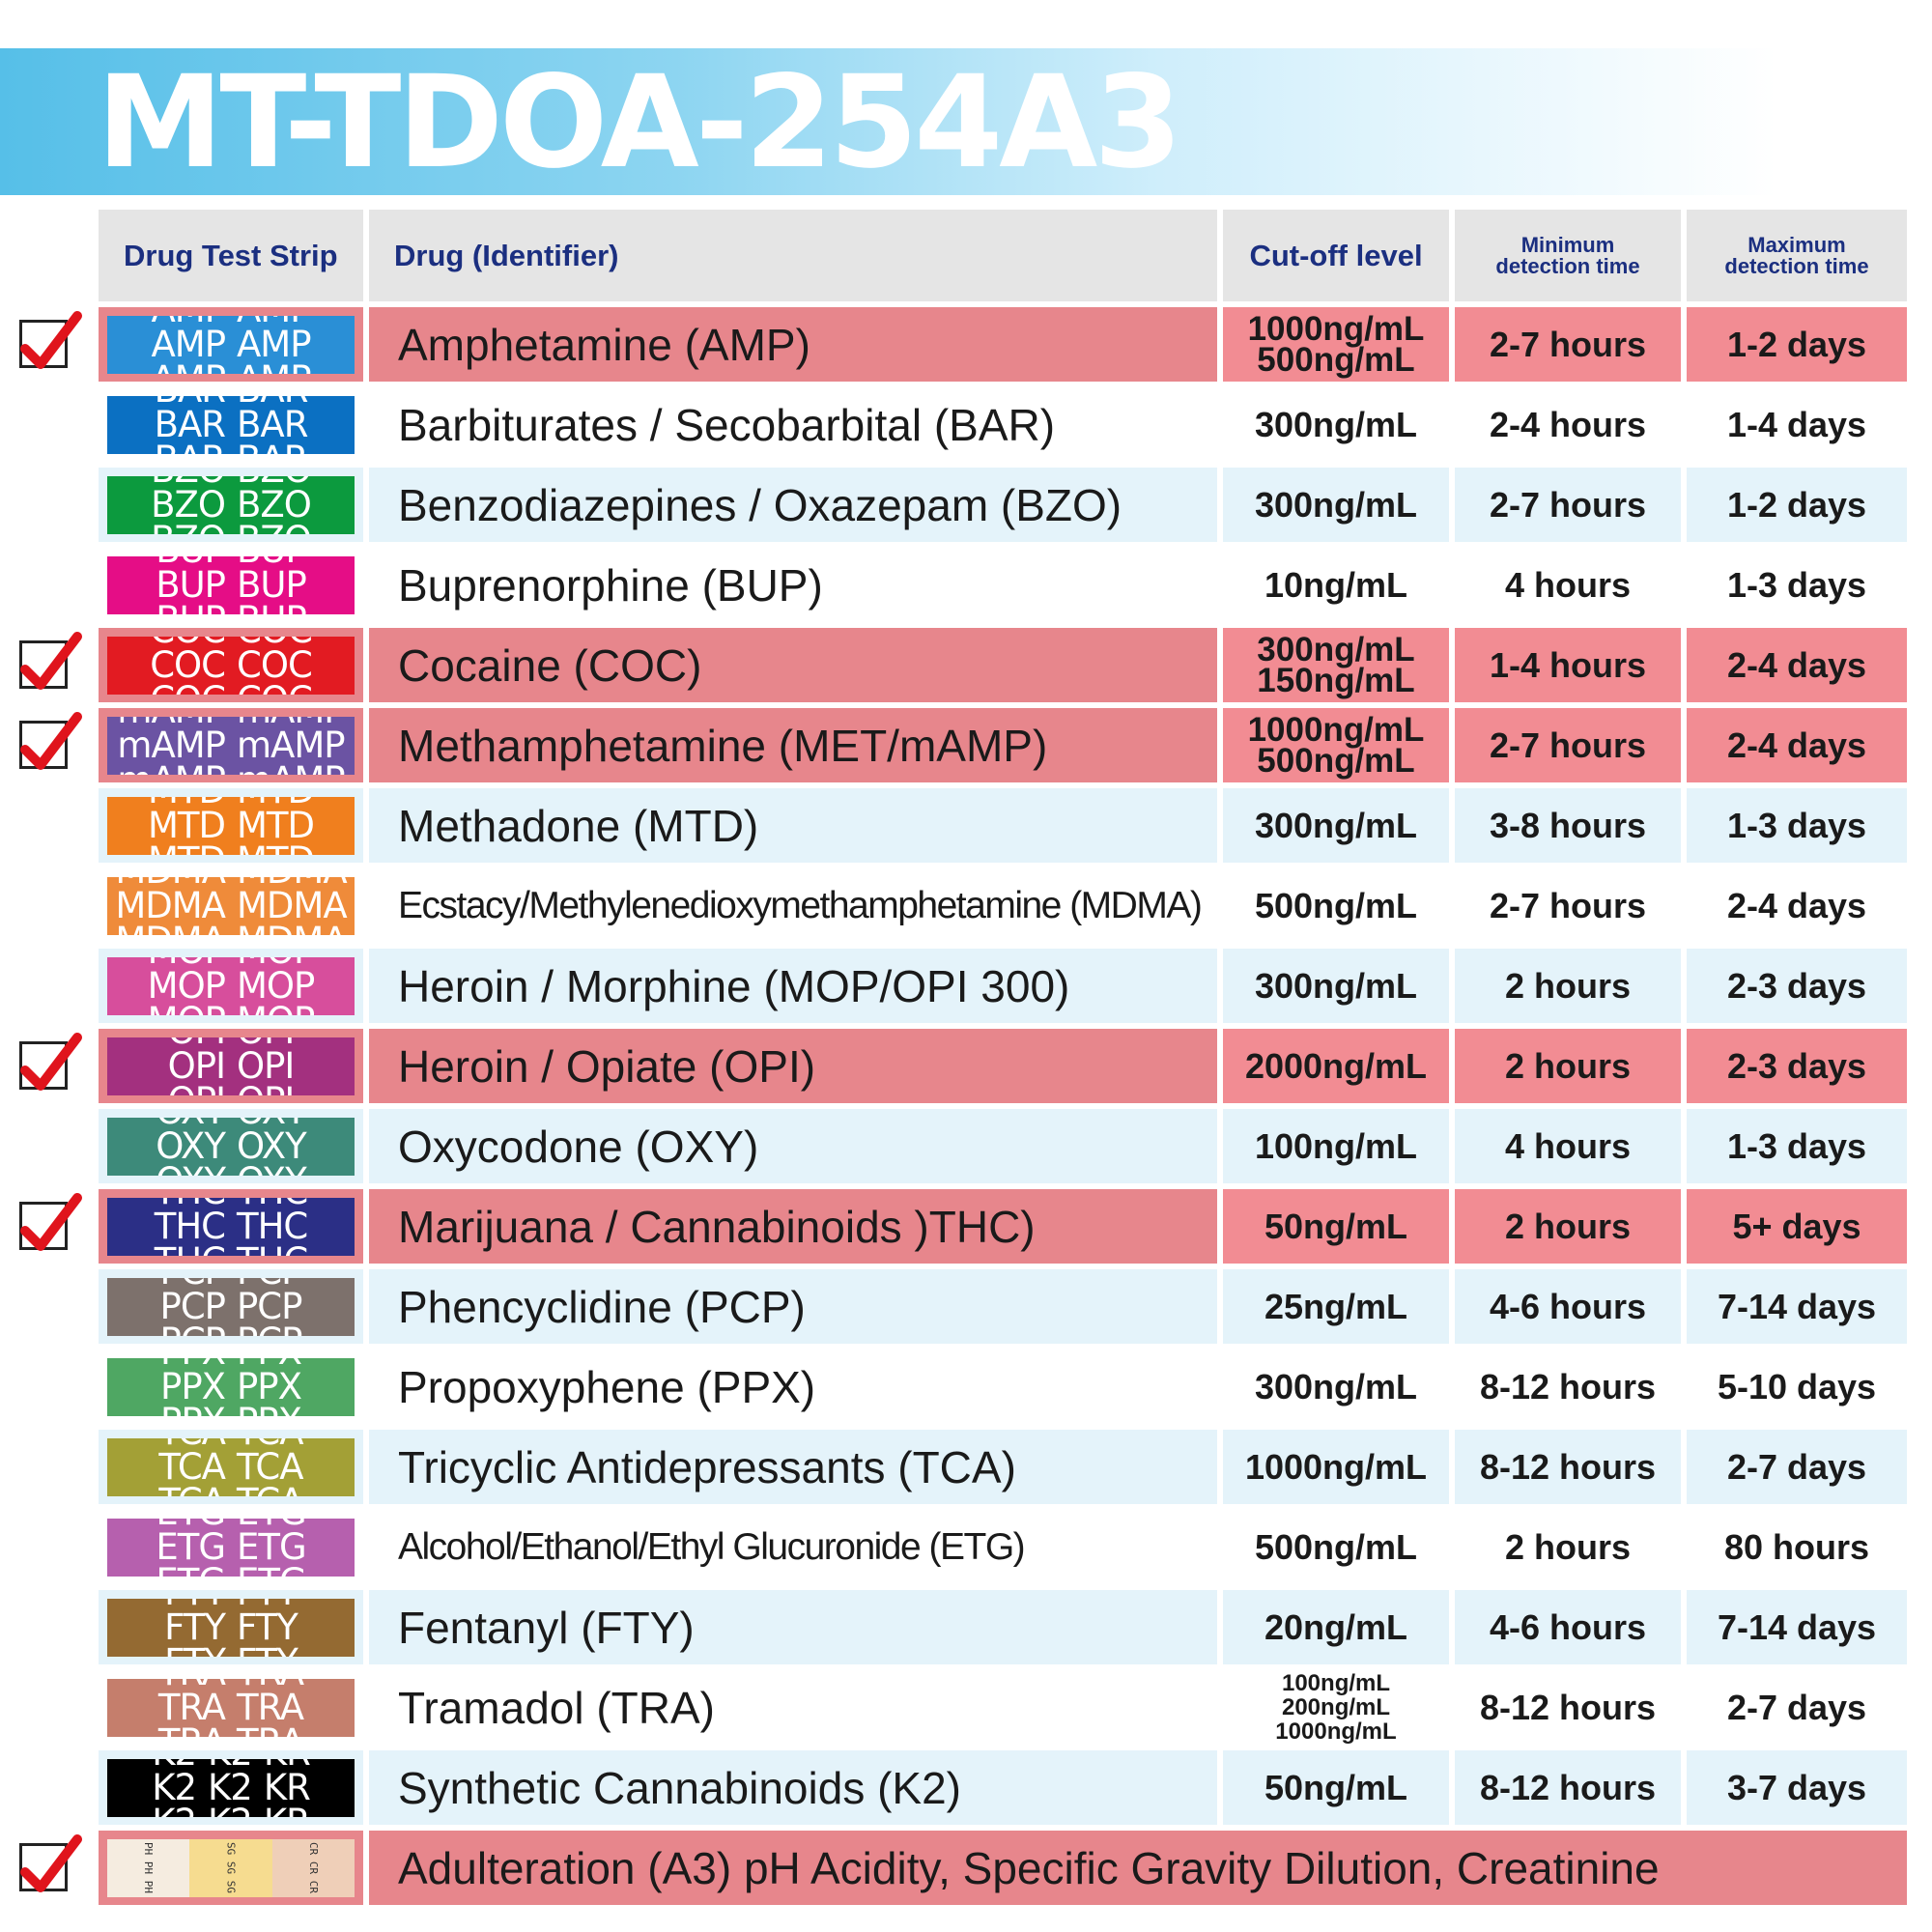 This screenshot has height=1932, width=1932. What do you see at coordinates (1568, 256) in the screenshot?
I see `header-minimum-detection-time: Minimum detection time` at bounding box center [1568, 256].